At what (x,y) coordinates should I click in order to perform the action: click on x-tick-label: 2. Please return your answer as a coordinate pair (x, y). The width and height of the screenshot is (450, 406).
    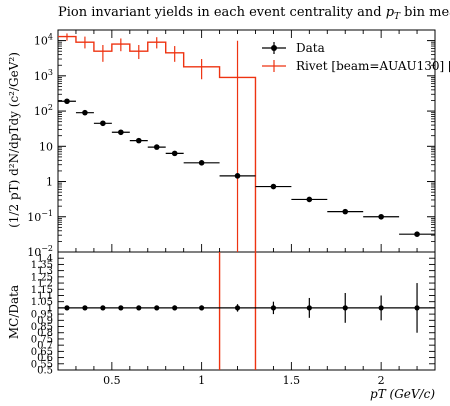
    Looking at the image, I should click on (381, 380).